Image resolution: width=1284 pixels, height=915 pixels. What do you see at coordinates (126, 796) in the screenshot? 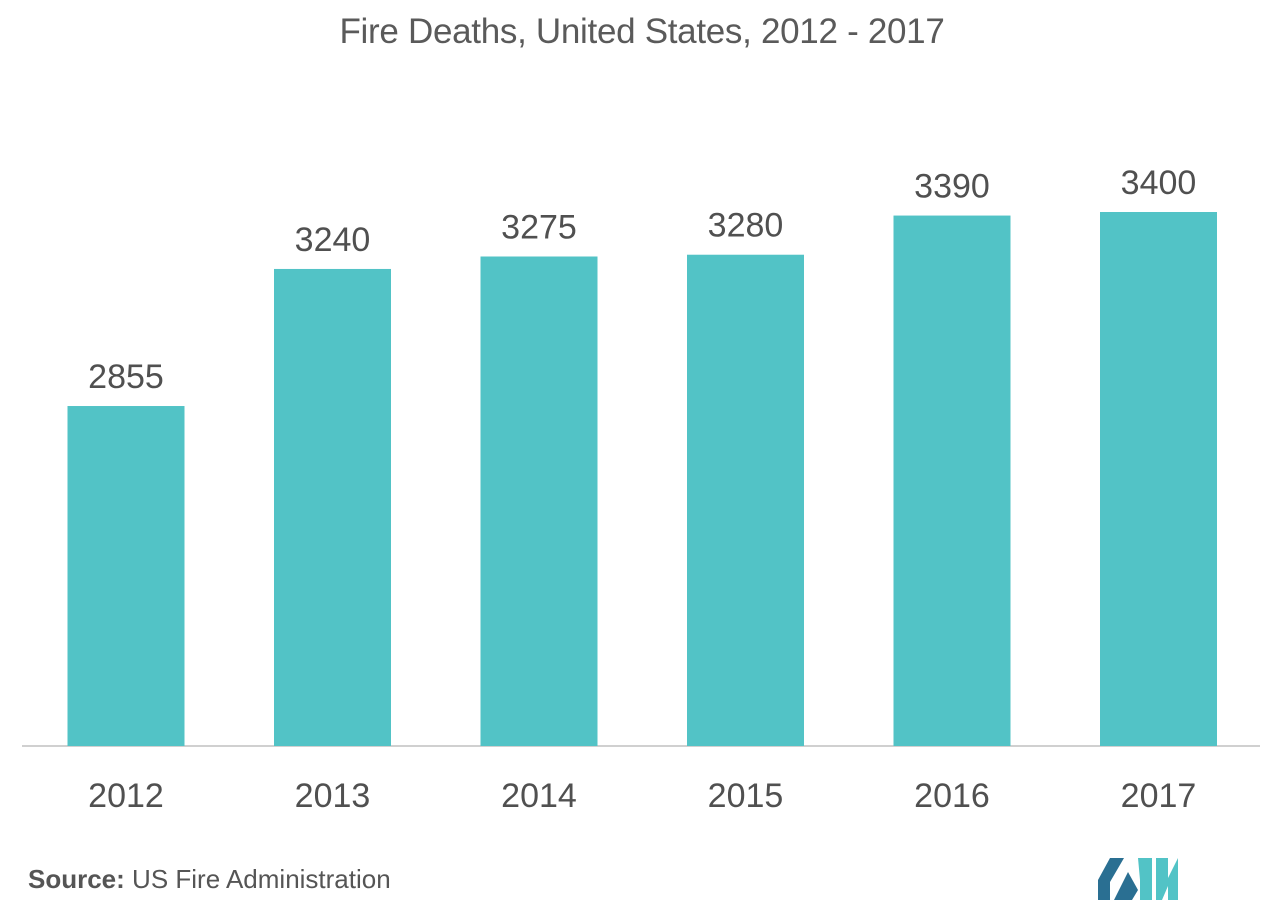
I see `x-tick-label-2012: 2012` at bounding box center [126, 796].